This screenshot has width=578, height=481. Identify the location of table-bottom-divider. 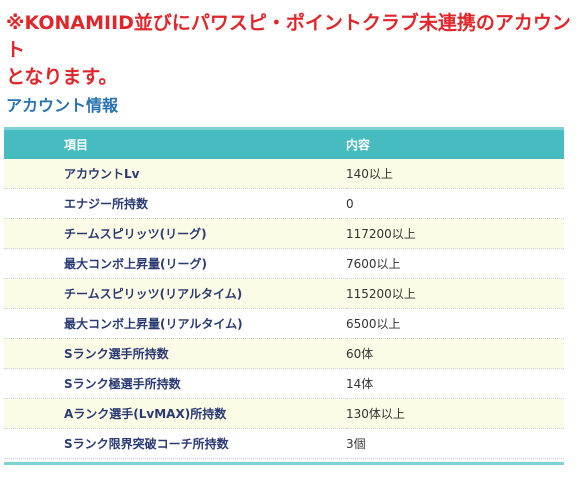
(284, 463).